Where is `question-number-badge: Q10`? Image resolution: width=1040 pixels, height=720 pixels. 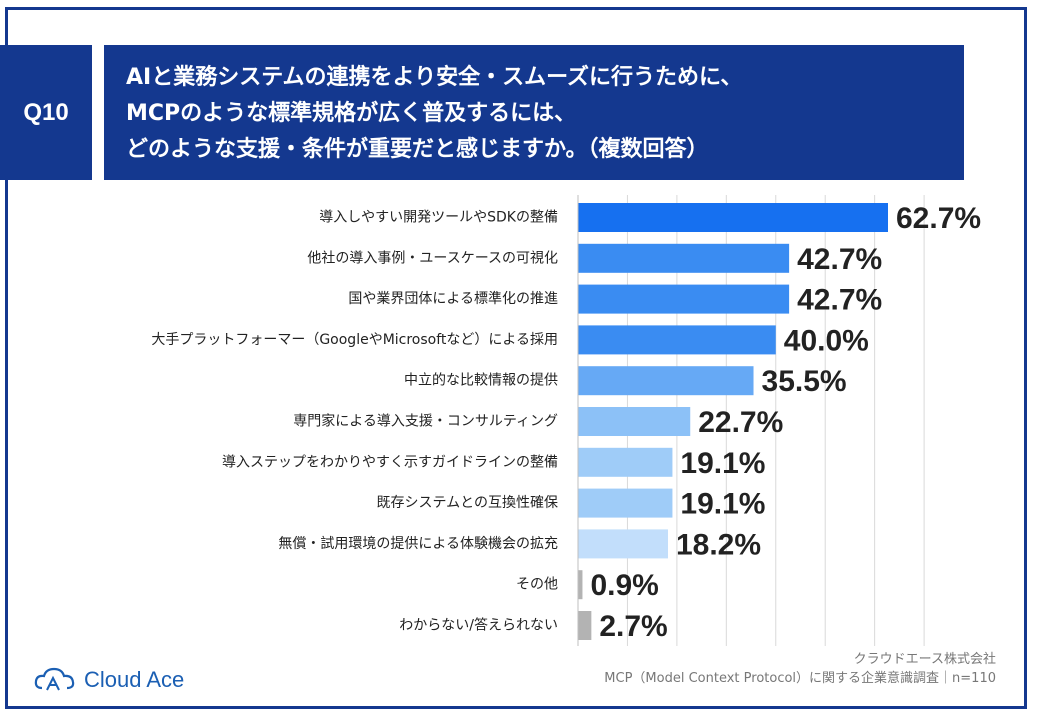
question-number-badge: Q10 is located at coordinates (46, 112).